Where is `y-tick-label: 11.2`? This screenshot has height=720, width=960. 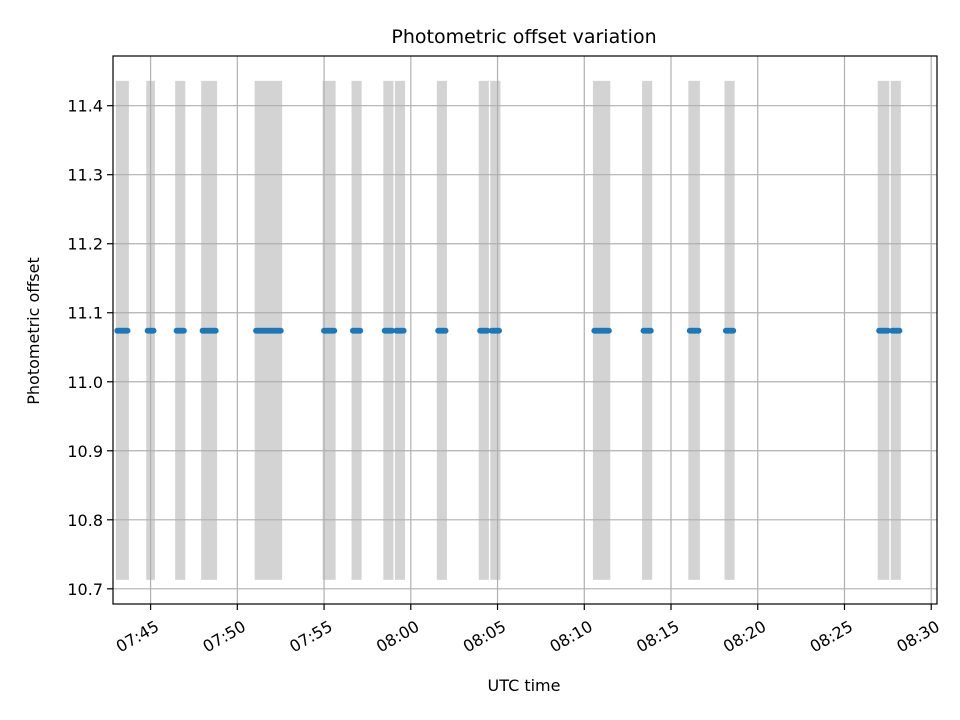
y-tick-label: 11.2 is located at coordinates (85, 244).